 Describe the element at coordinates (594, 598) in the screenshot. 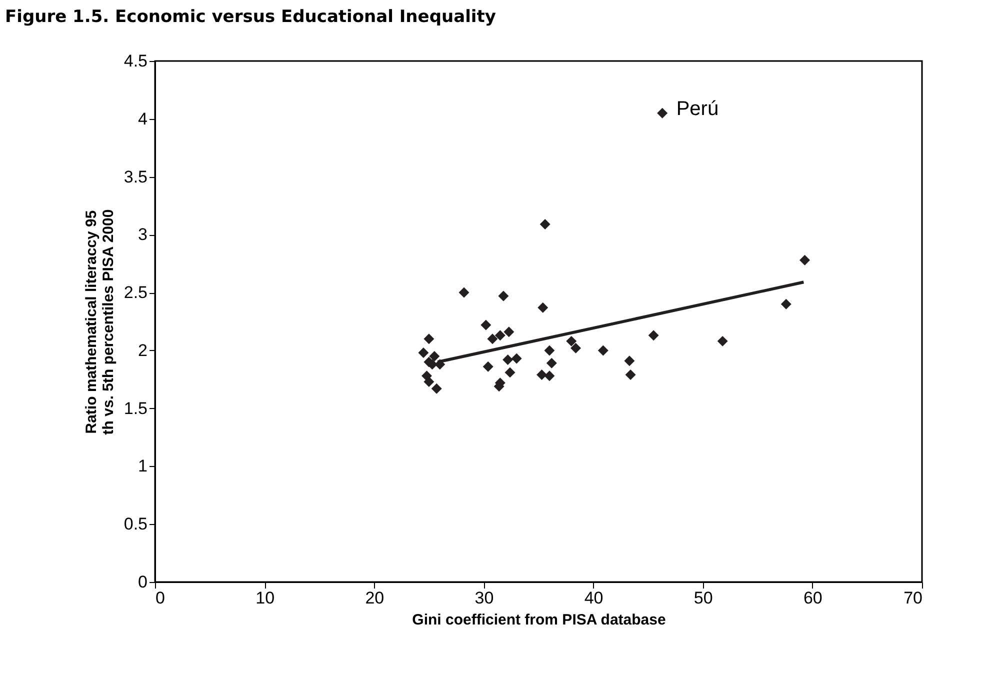

I see `x-tick-label: 40` at that location.